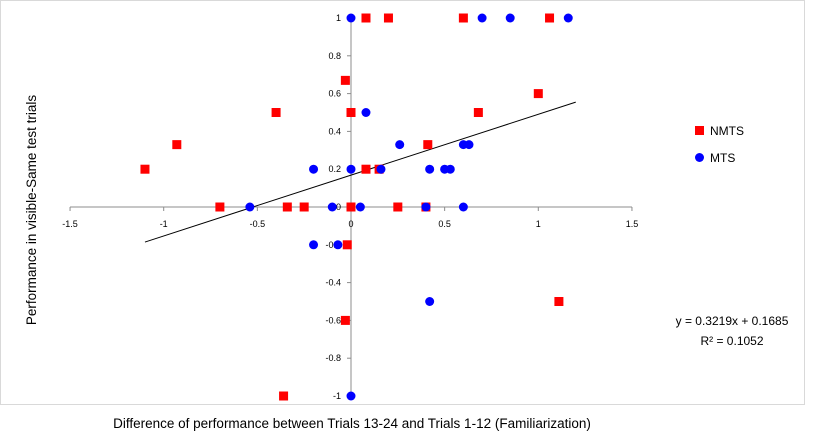 The image size is (822, 442). Describe the element at coordinates (31, 210) in the screenshot. I see `y-axis-title: Performance in visible-Same test trials` at that location.